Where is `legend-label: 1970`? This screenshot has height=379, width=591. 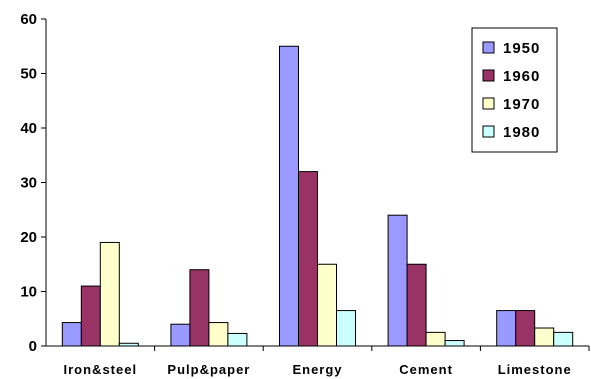
legend-label: 1970 is located at coordinates (521, 104).